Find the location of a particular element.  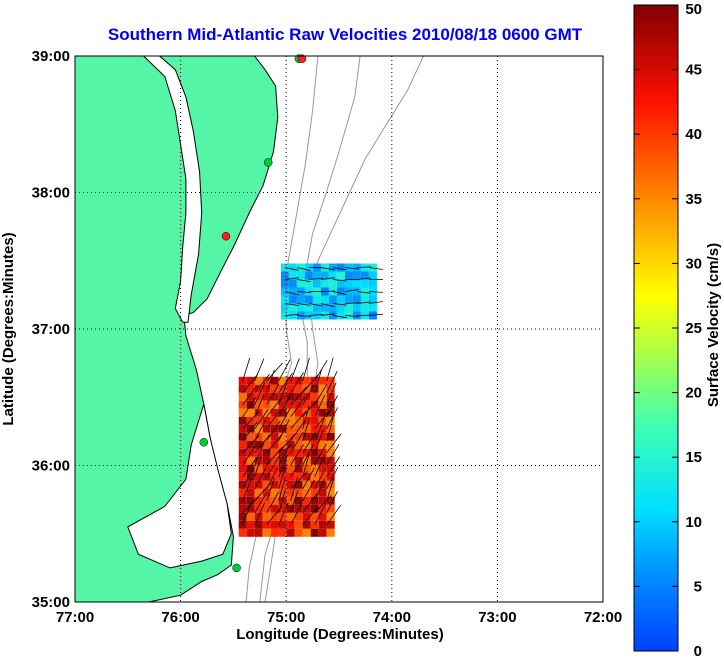

x-axis-label: Longitude (Degrees:Minutes) is located at coordinates (340, 634).